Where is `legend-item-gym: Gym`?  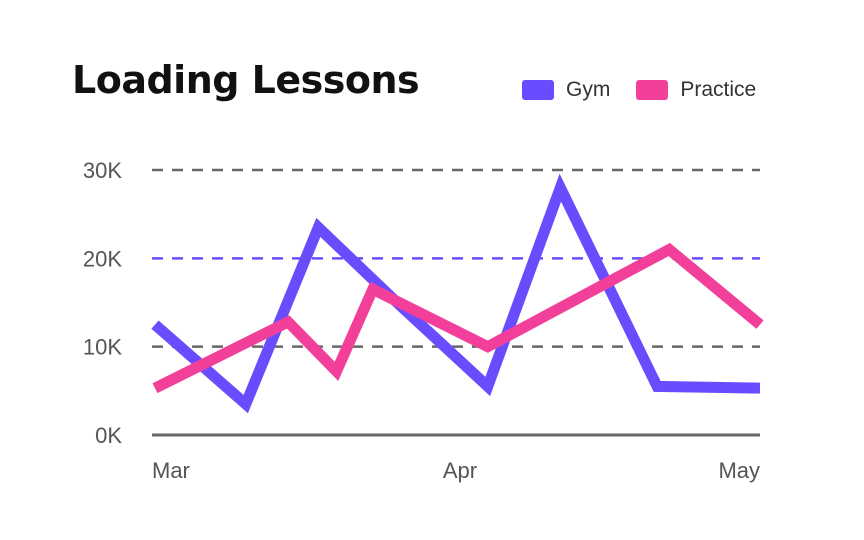
legend-item-gym: Gym is located at coordinates (566, 90).